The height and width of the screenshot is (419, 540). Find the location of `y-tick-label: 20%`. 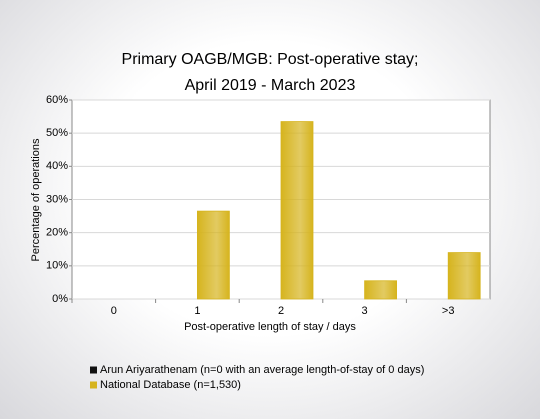

y-tick-label: 20% is located at coordinates (57, 233).